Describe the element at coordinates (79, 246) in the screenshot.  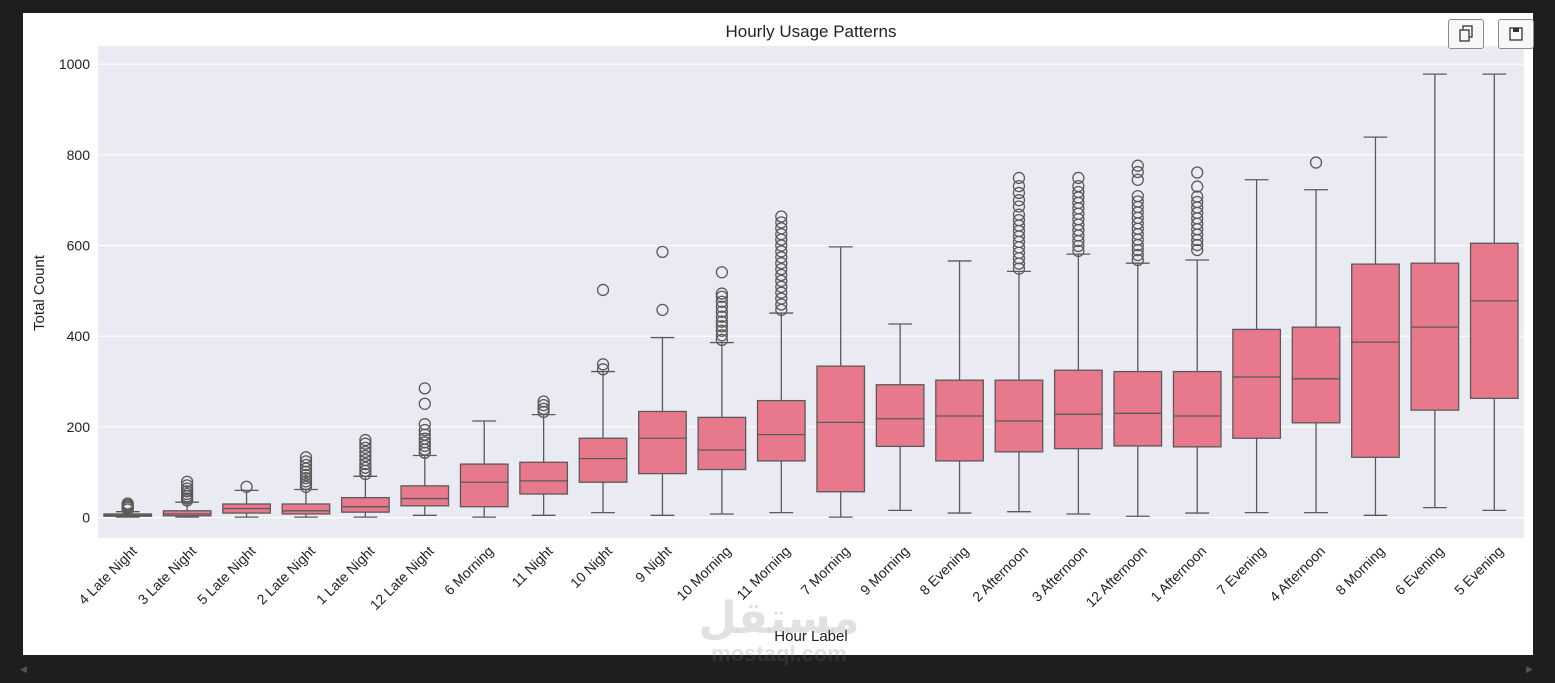
I see `y-tick-label: 600` at that location.